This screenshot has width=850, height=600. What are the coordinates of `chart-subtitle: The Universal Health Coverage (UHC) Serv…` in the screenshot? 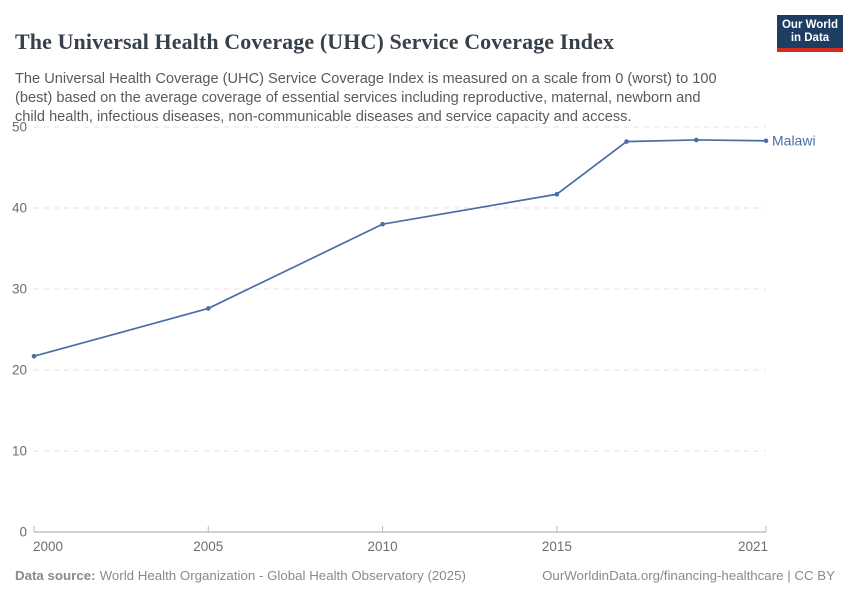 It's located at (366, 98).